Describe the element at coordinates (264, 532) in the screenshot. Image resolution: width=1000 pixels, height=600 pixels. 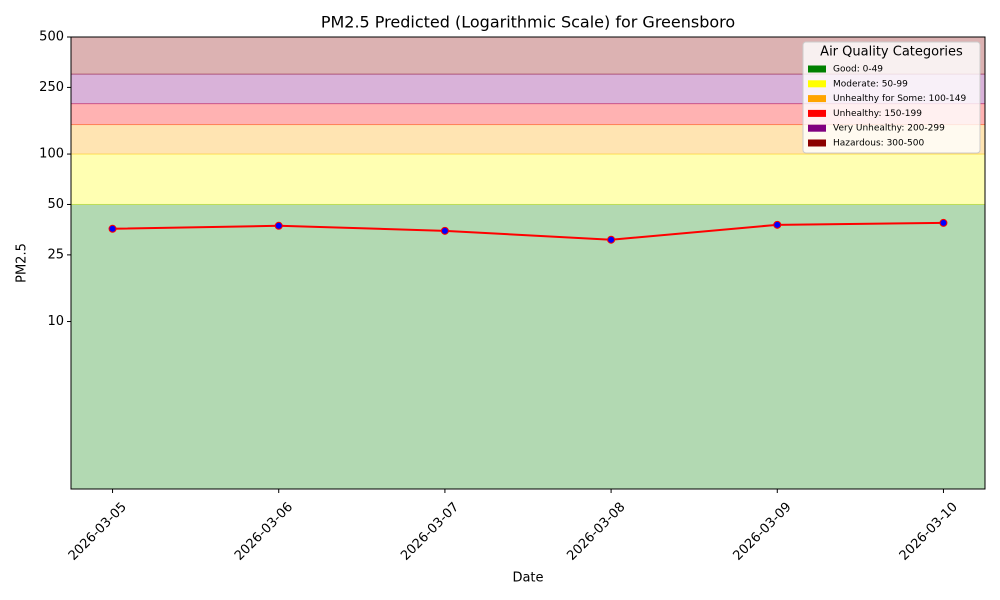
I see `x-tick-label: 2026-03-06` at that location.